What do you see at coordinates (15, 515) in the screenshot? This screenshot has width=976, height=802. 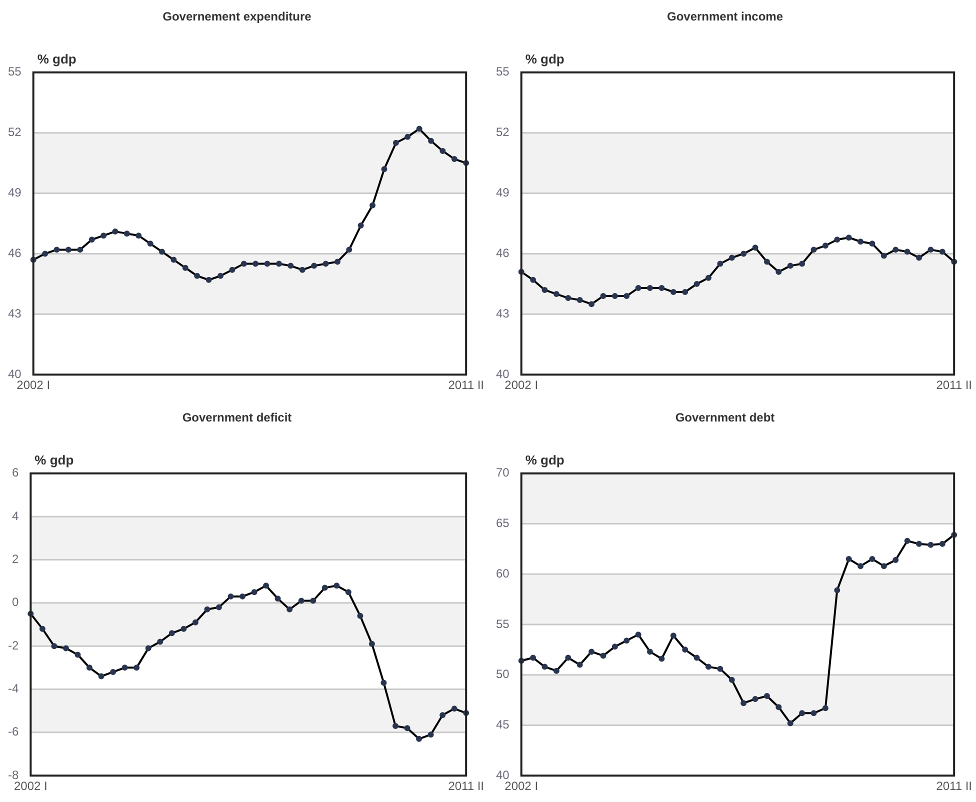 I see `y-tick-label: 4` at bounding box center [15, 515].